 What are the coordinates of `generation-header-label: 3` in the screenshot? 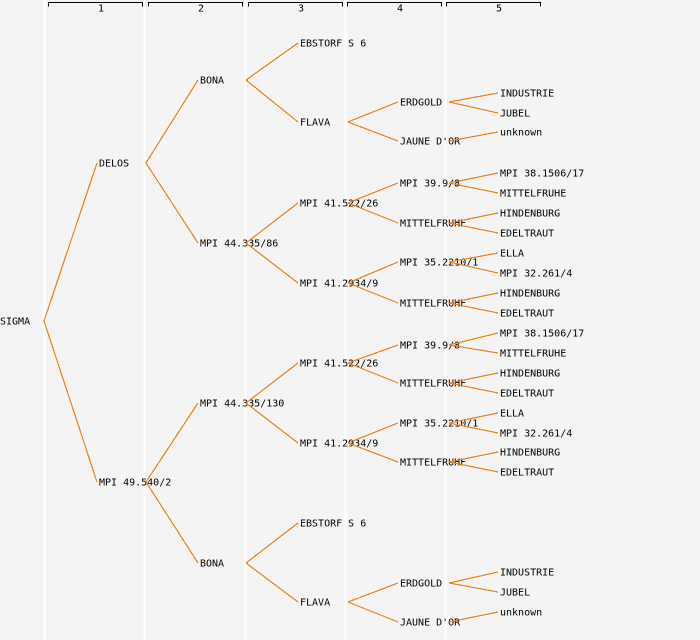 It's located at (301, 9).